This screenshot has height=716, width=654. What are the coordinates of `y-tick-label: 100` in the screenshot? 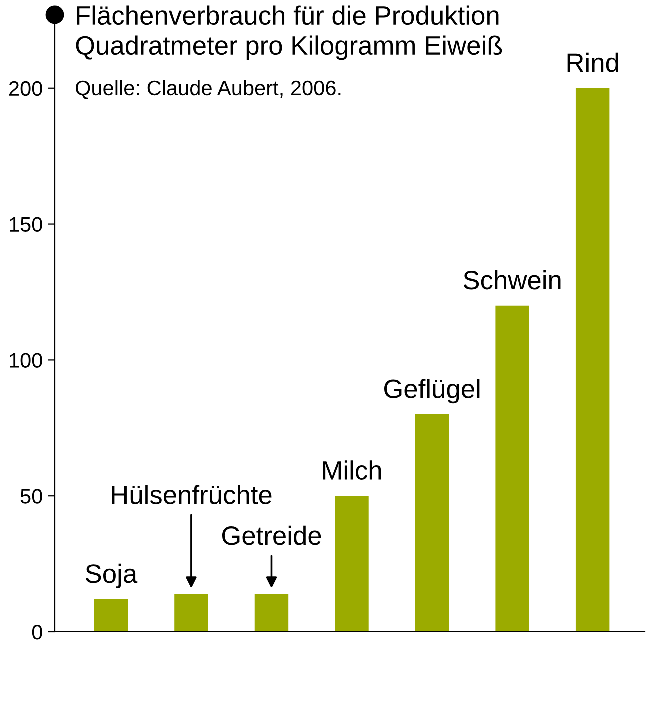 It's located at (26, 360).